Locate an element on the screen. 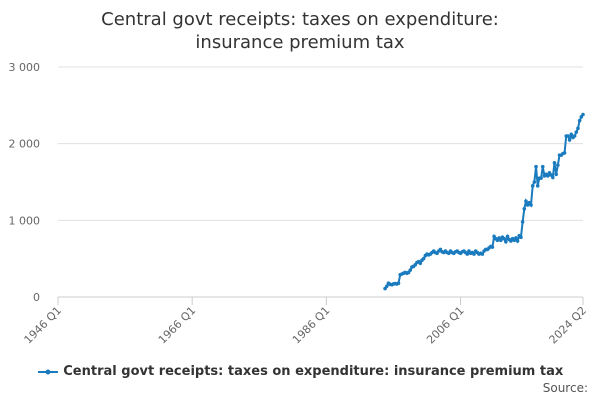 The height and width of the screenshot is (400, 600). legend-symbol is located at coordinates (47, 371).